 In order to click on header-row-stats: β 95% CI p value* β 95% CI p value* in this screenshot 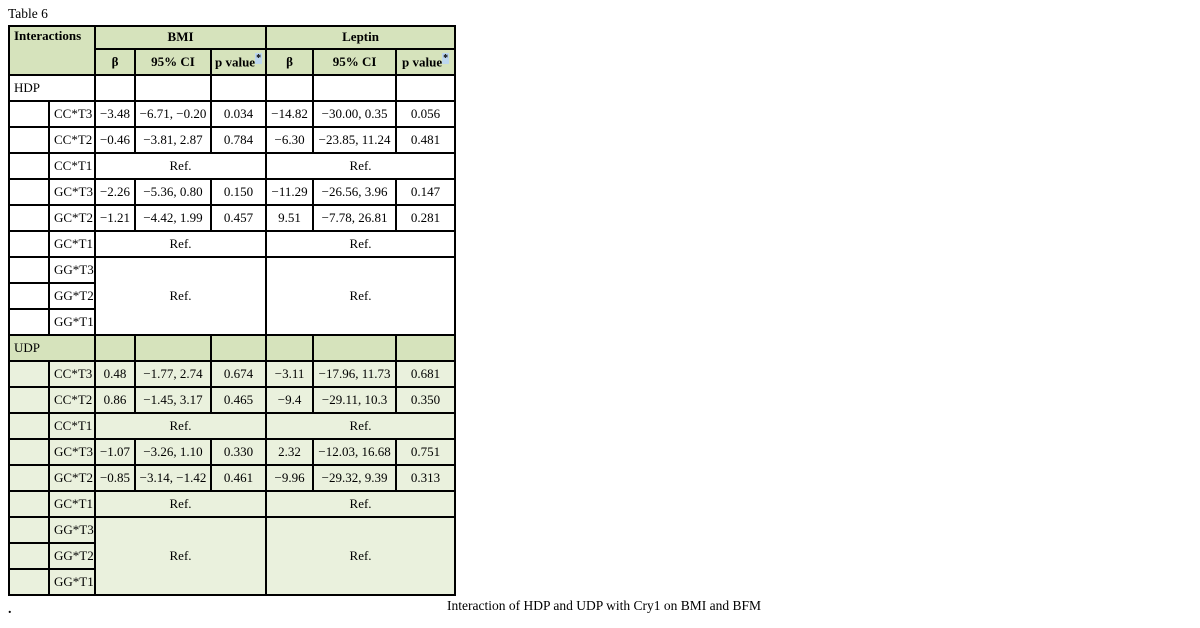, I will do `click(233, 62)`.